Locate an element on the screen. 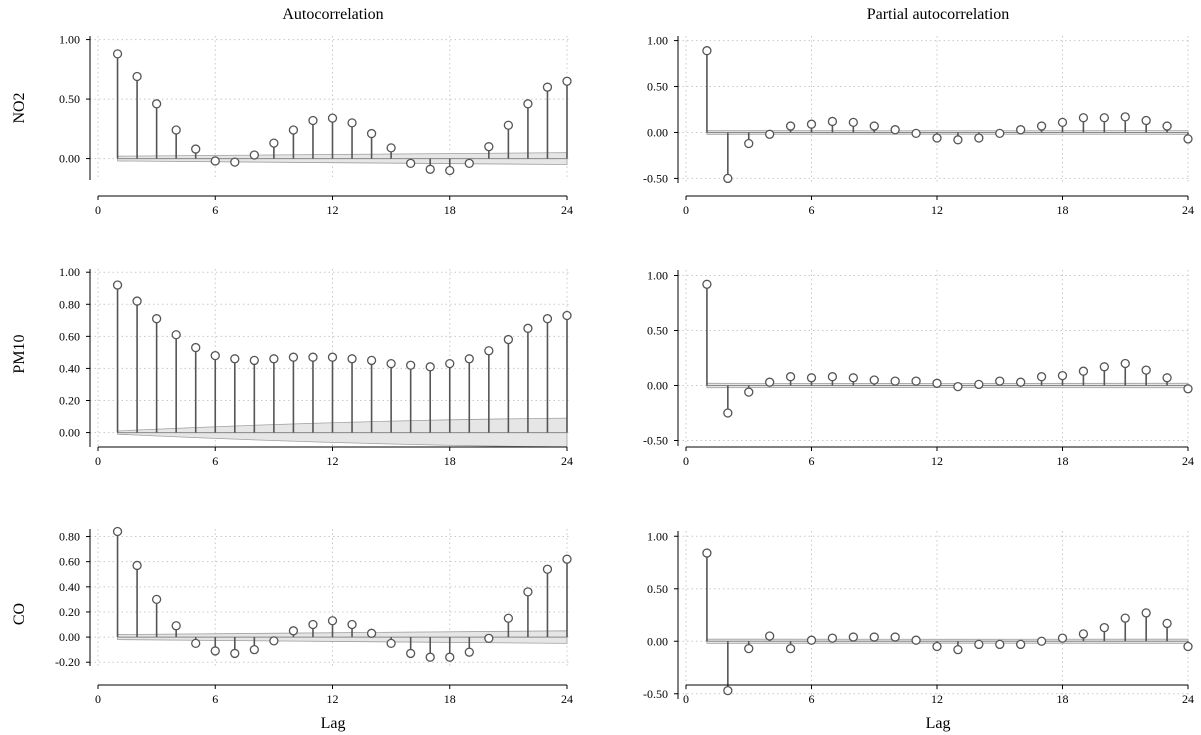 The height and width of the screenshot is (735, 1201). row-label-co: CO is located at coordinates (19, 614).